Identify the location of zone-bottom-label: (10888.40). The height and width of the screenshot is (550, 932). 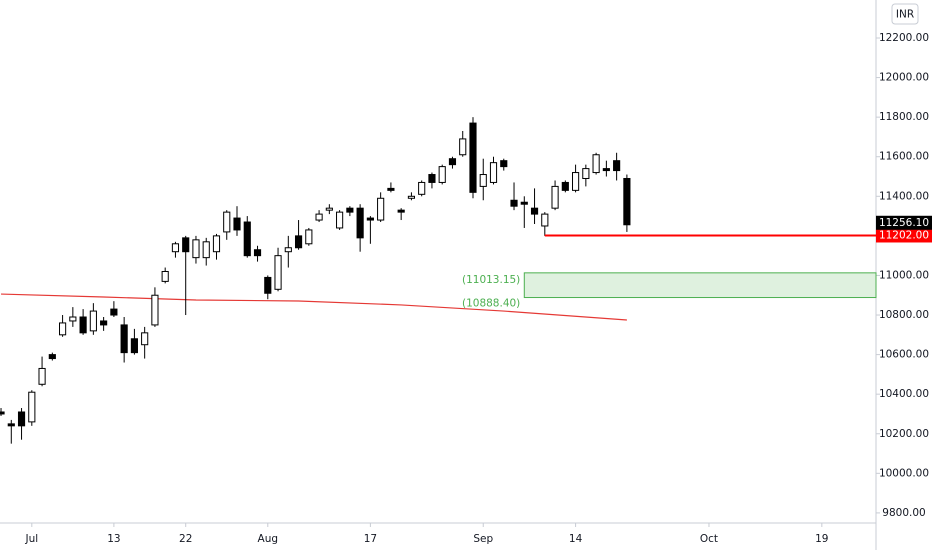
(491, 304).